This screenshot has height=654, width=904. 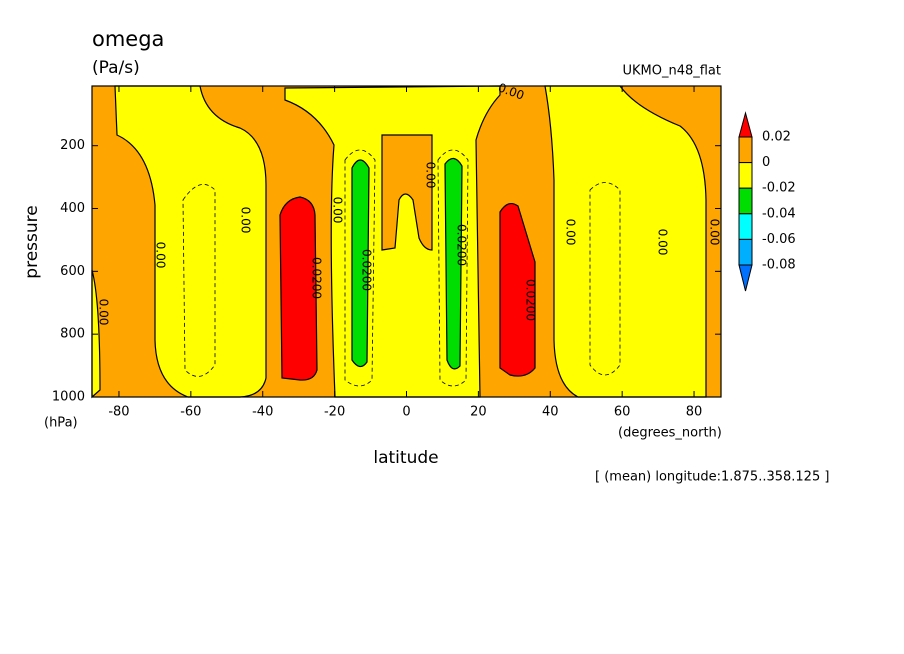 I want to click on colorbar-label: -0.08, so click(x=779, y=265).